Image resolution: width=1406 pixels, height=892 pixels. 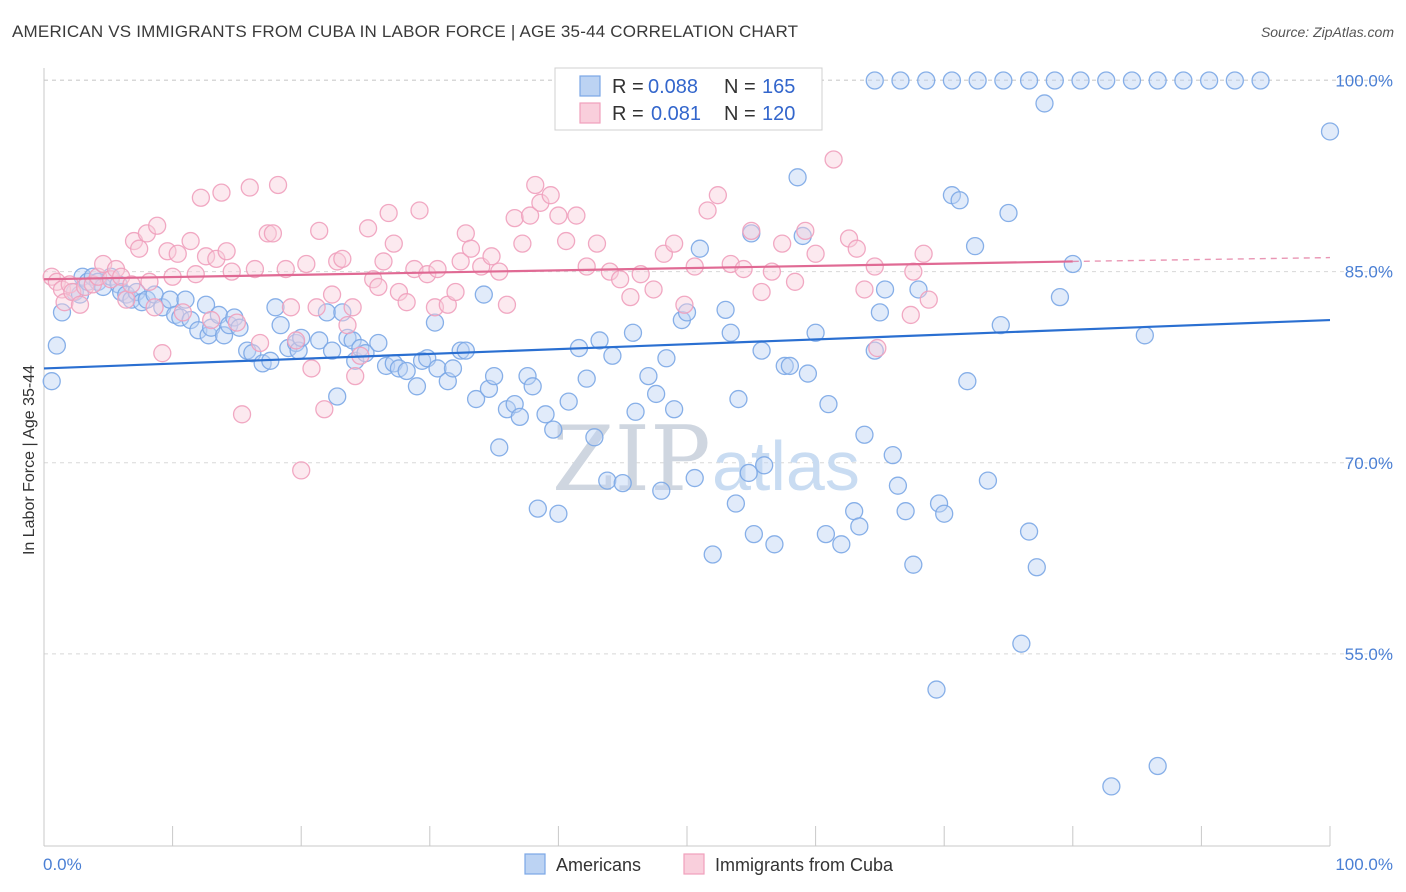 I want to click on chart-source: Source: ZipAtlas.com, so click(x=1327, y=32).